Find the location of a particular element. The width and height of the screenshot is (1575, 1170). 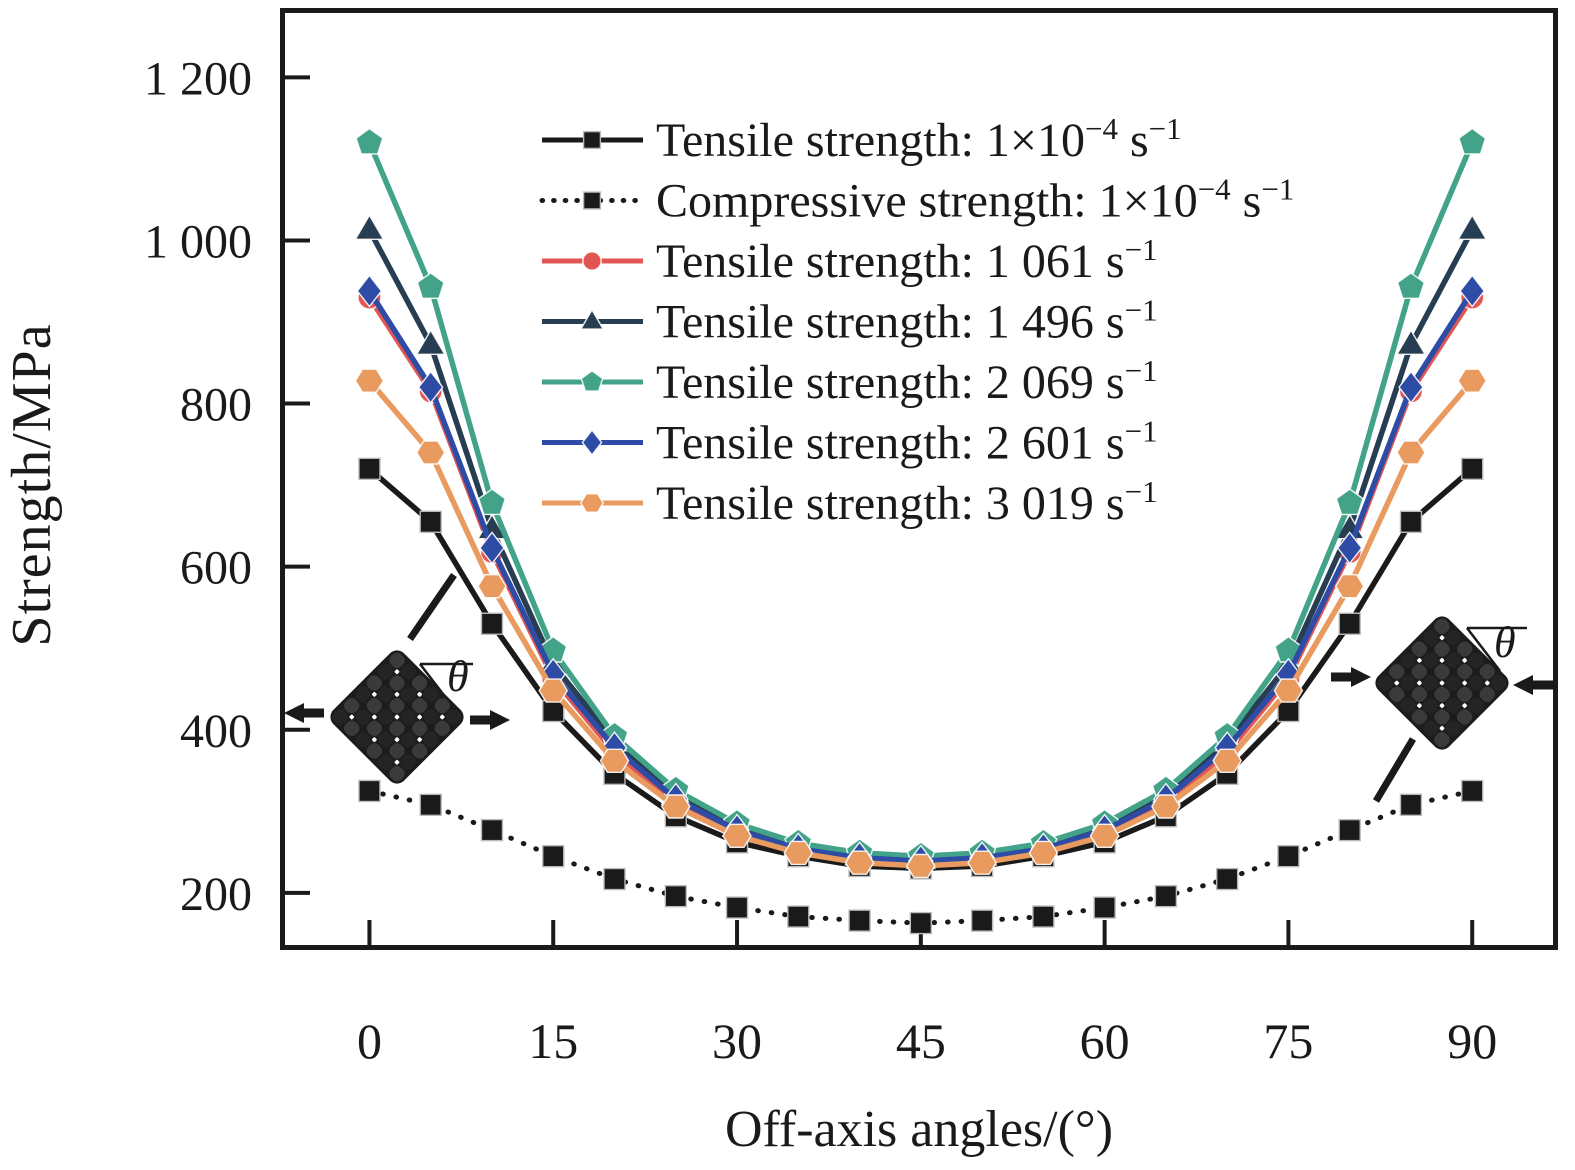

legend-entry-6: Tensile strength: 3 019 s−1 is located at coordinates (850, 502).